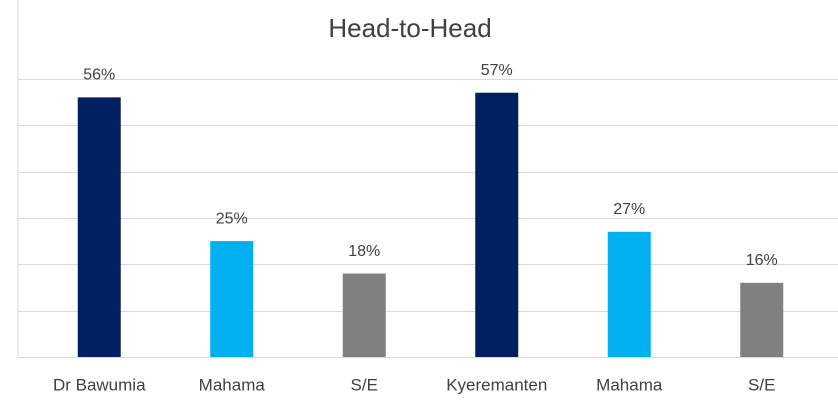  Describe the element at coordinates (629, 209) in the screenshot. I see `value-label: 27%` at that location.